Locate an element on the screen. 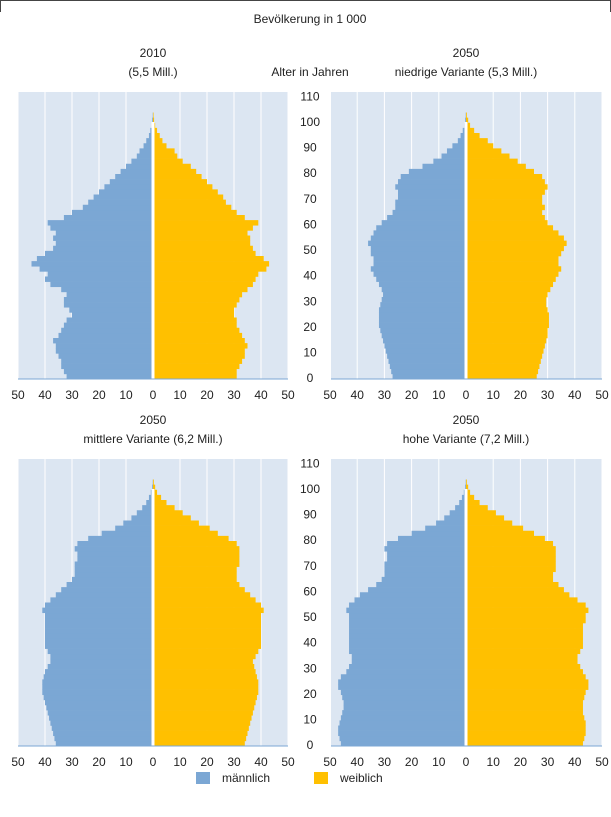 The width and height of the screenshot is (611, 817). y-tick-label: 110 is located at coordinates (309, 463).